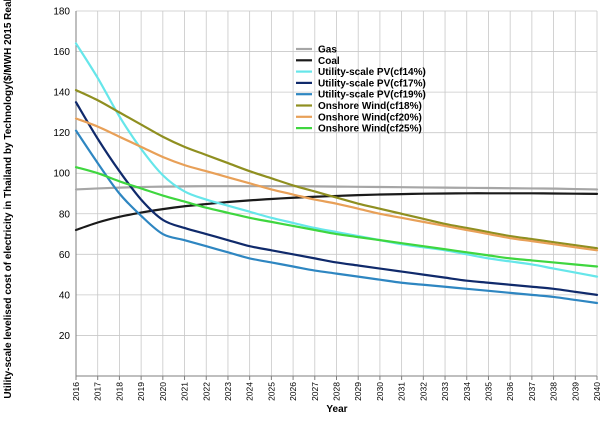  What do you see at coordinates (467, 391) in the screenshot?
I see `x-tick-label: 2034` at bounding box center [467, 391].